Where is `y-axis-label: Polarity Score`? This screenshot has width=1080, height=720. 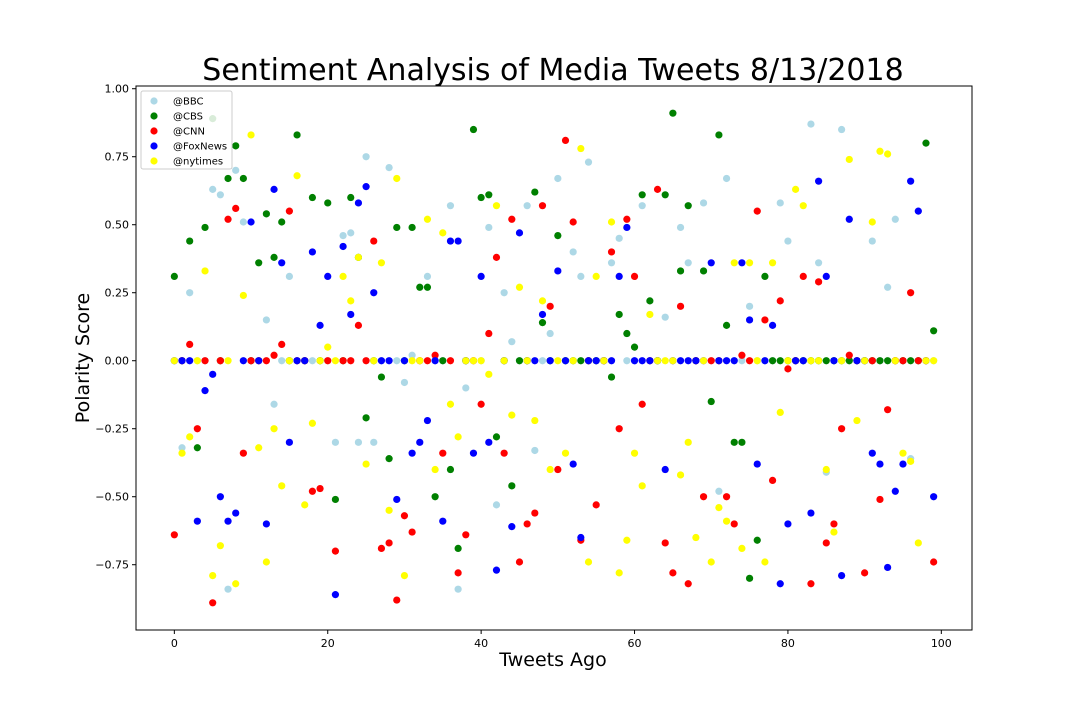
y-axis-label: Polarity Score is located at coordinates (83, 358).